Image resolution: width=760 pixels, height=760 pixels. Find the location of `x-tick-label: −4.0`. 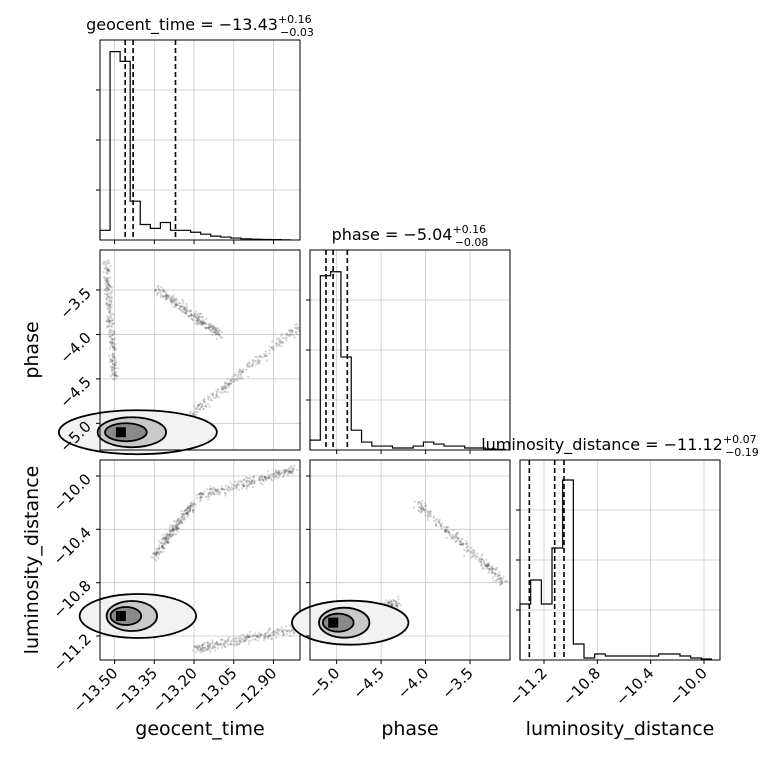

x-tick-label: −4.0 is located at coordinates (413, 683).